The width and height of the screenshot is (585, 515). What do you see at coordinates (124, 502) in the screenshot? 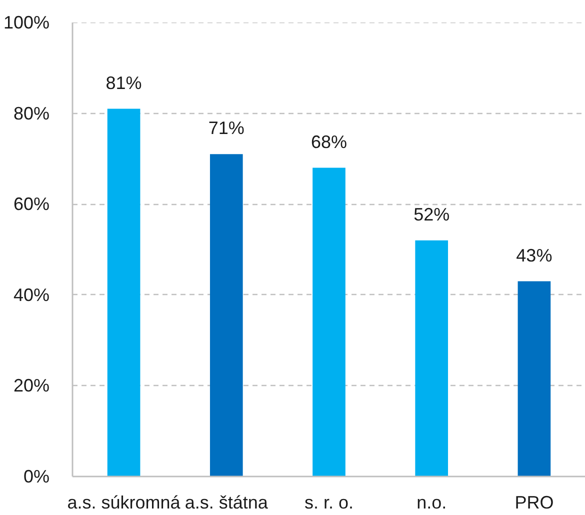
I see `x-tick-label: a.s. súkromná` at bounding box center [124, 502].